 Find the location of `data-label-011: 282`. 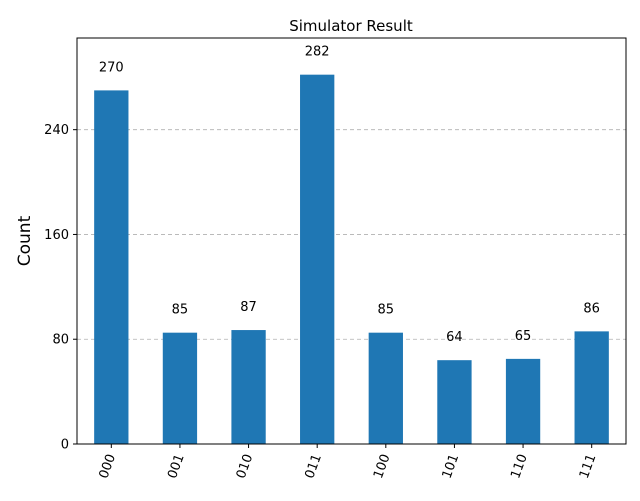

data-label-011: 282 is located at coordinates (317, 52).